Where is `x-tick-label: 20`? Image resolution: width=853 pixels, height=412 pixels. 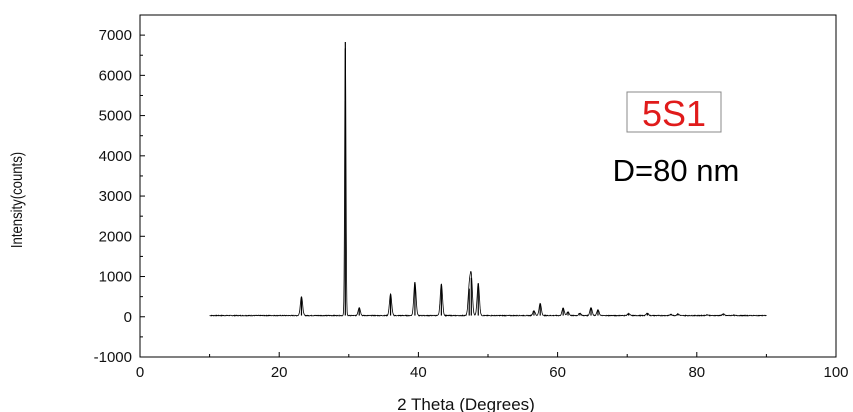
x-tick-label: 20 is located at coordinates (279, 372).